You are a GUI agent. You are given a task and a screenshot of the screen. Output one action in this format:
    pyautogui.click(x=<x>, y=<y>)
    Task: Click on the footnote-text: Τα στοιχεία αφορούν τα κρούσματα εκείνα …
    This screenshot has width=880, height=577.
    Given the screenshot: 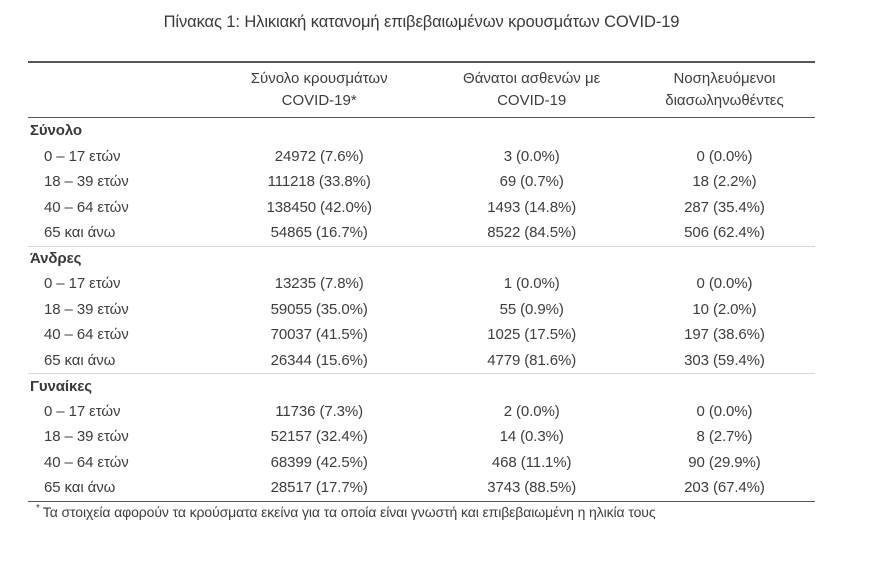 What is the action you would take?
    pyautogui.click(x=349, y=512)
    